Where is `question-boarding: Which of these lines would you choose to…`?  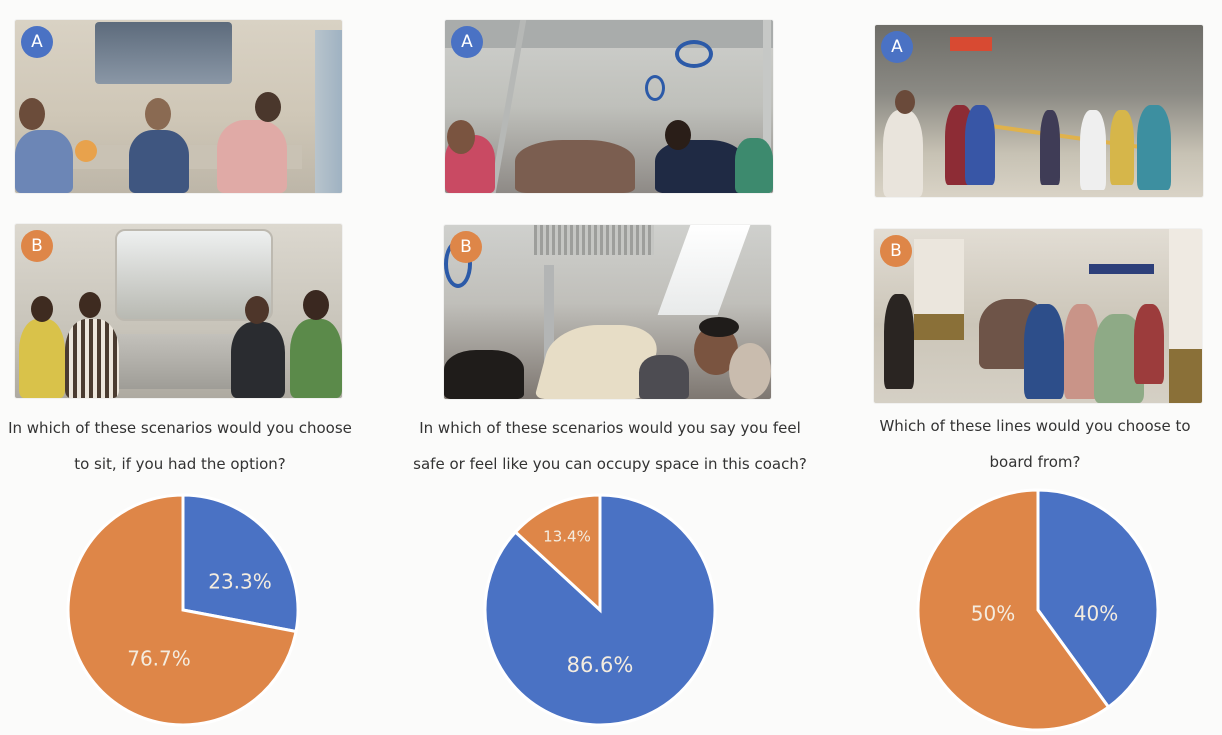
question-boarding: Which of these lines would you choose to… is located at coordinates (1035, 444).